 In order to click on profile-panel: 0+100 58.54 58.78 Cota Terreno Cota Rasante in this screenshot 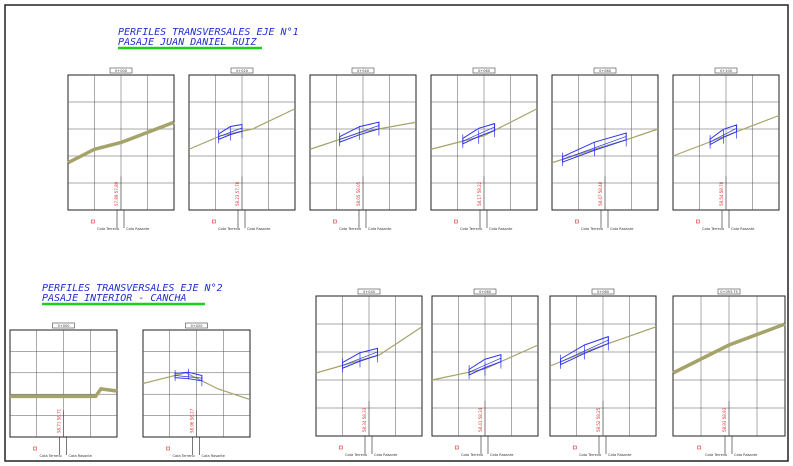, I will do `click(726, 149)`.